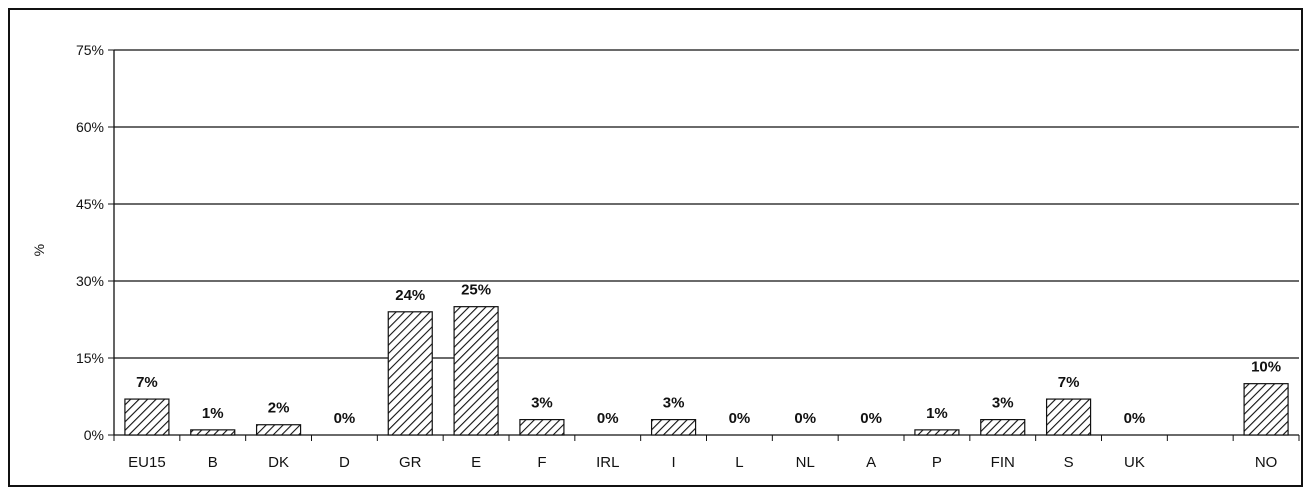 Image resolution: width=1311 pixels, height=495 pixels. I want to click on x-tick-label: UK, so click(1134, 462).